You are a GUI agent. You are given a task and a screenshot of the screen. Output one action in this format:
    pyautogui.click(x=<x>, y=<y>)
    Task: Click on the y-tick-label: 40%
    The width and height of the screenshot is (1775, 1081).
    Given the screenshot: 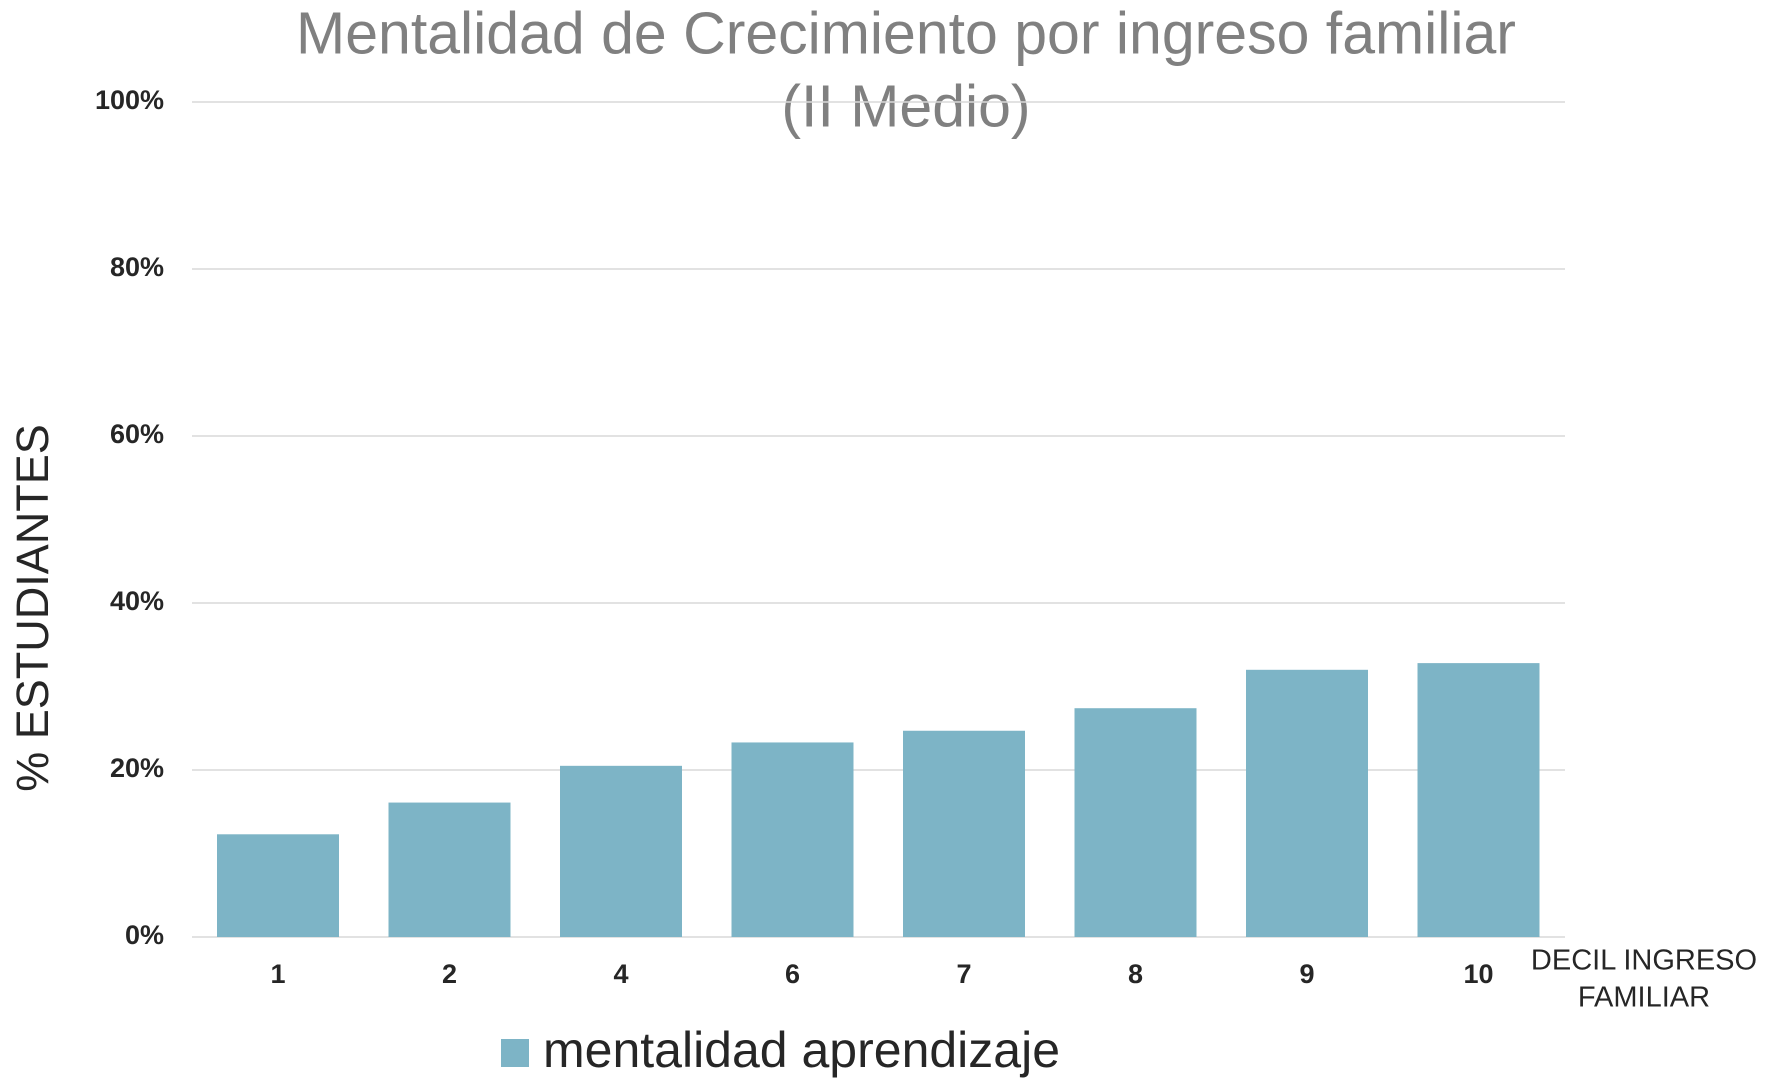 What is the action you would take?
    pyautogui.click(x=137, y=601)
    